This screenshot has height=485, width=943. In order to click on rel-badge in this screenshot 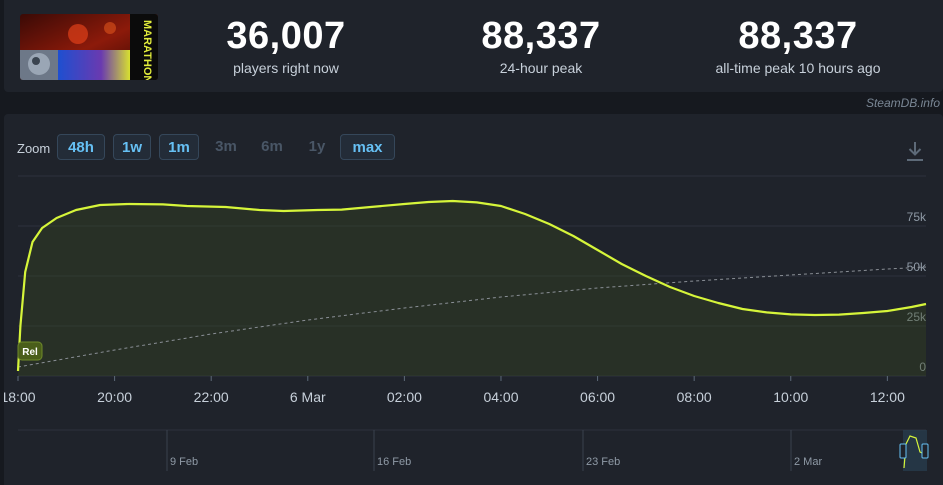, I will do `click(30, 351)`.